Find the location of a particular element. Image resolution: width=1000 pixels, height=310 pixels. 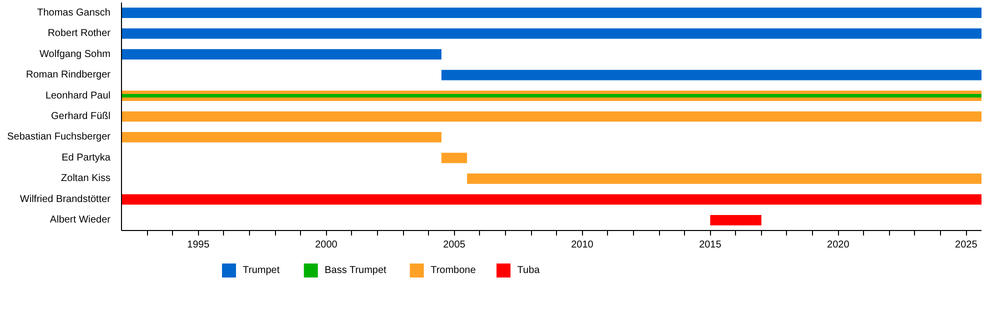

y-tick-label: Robert Rother is located at coordinates (80, 34).